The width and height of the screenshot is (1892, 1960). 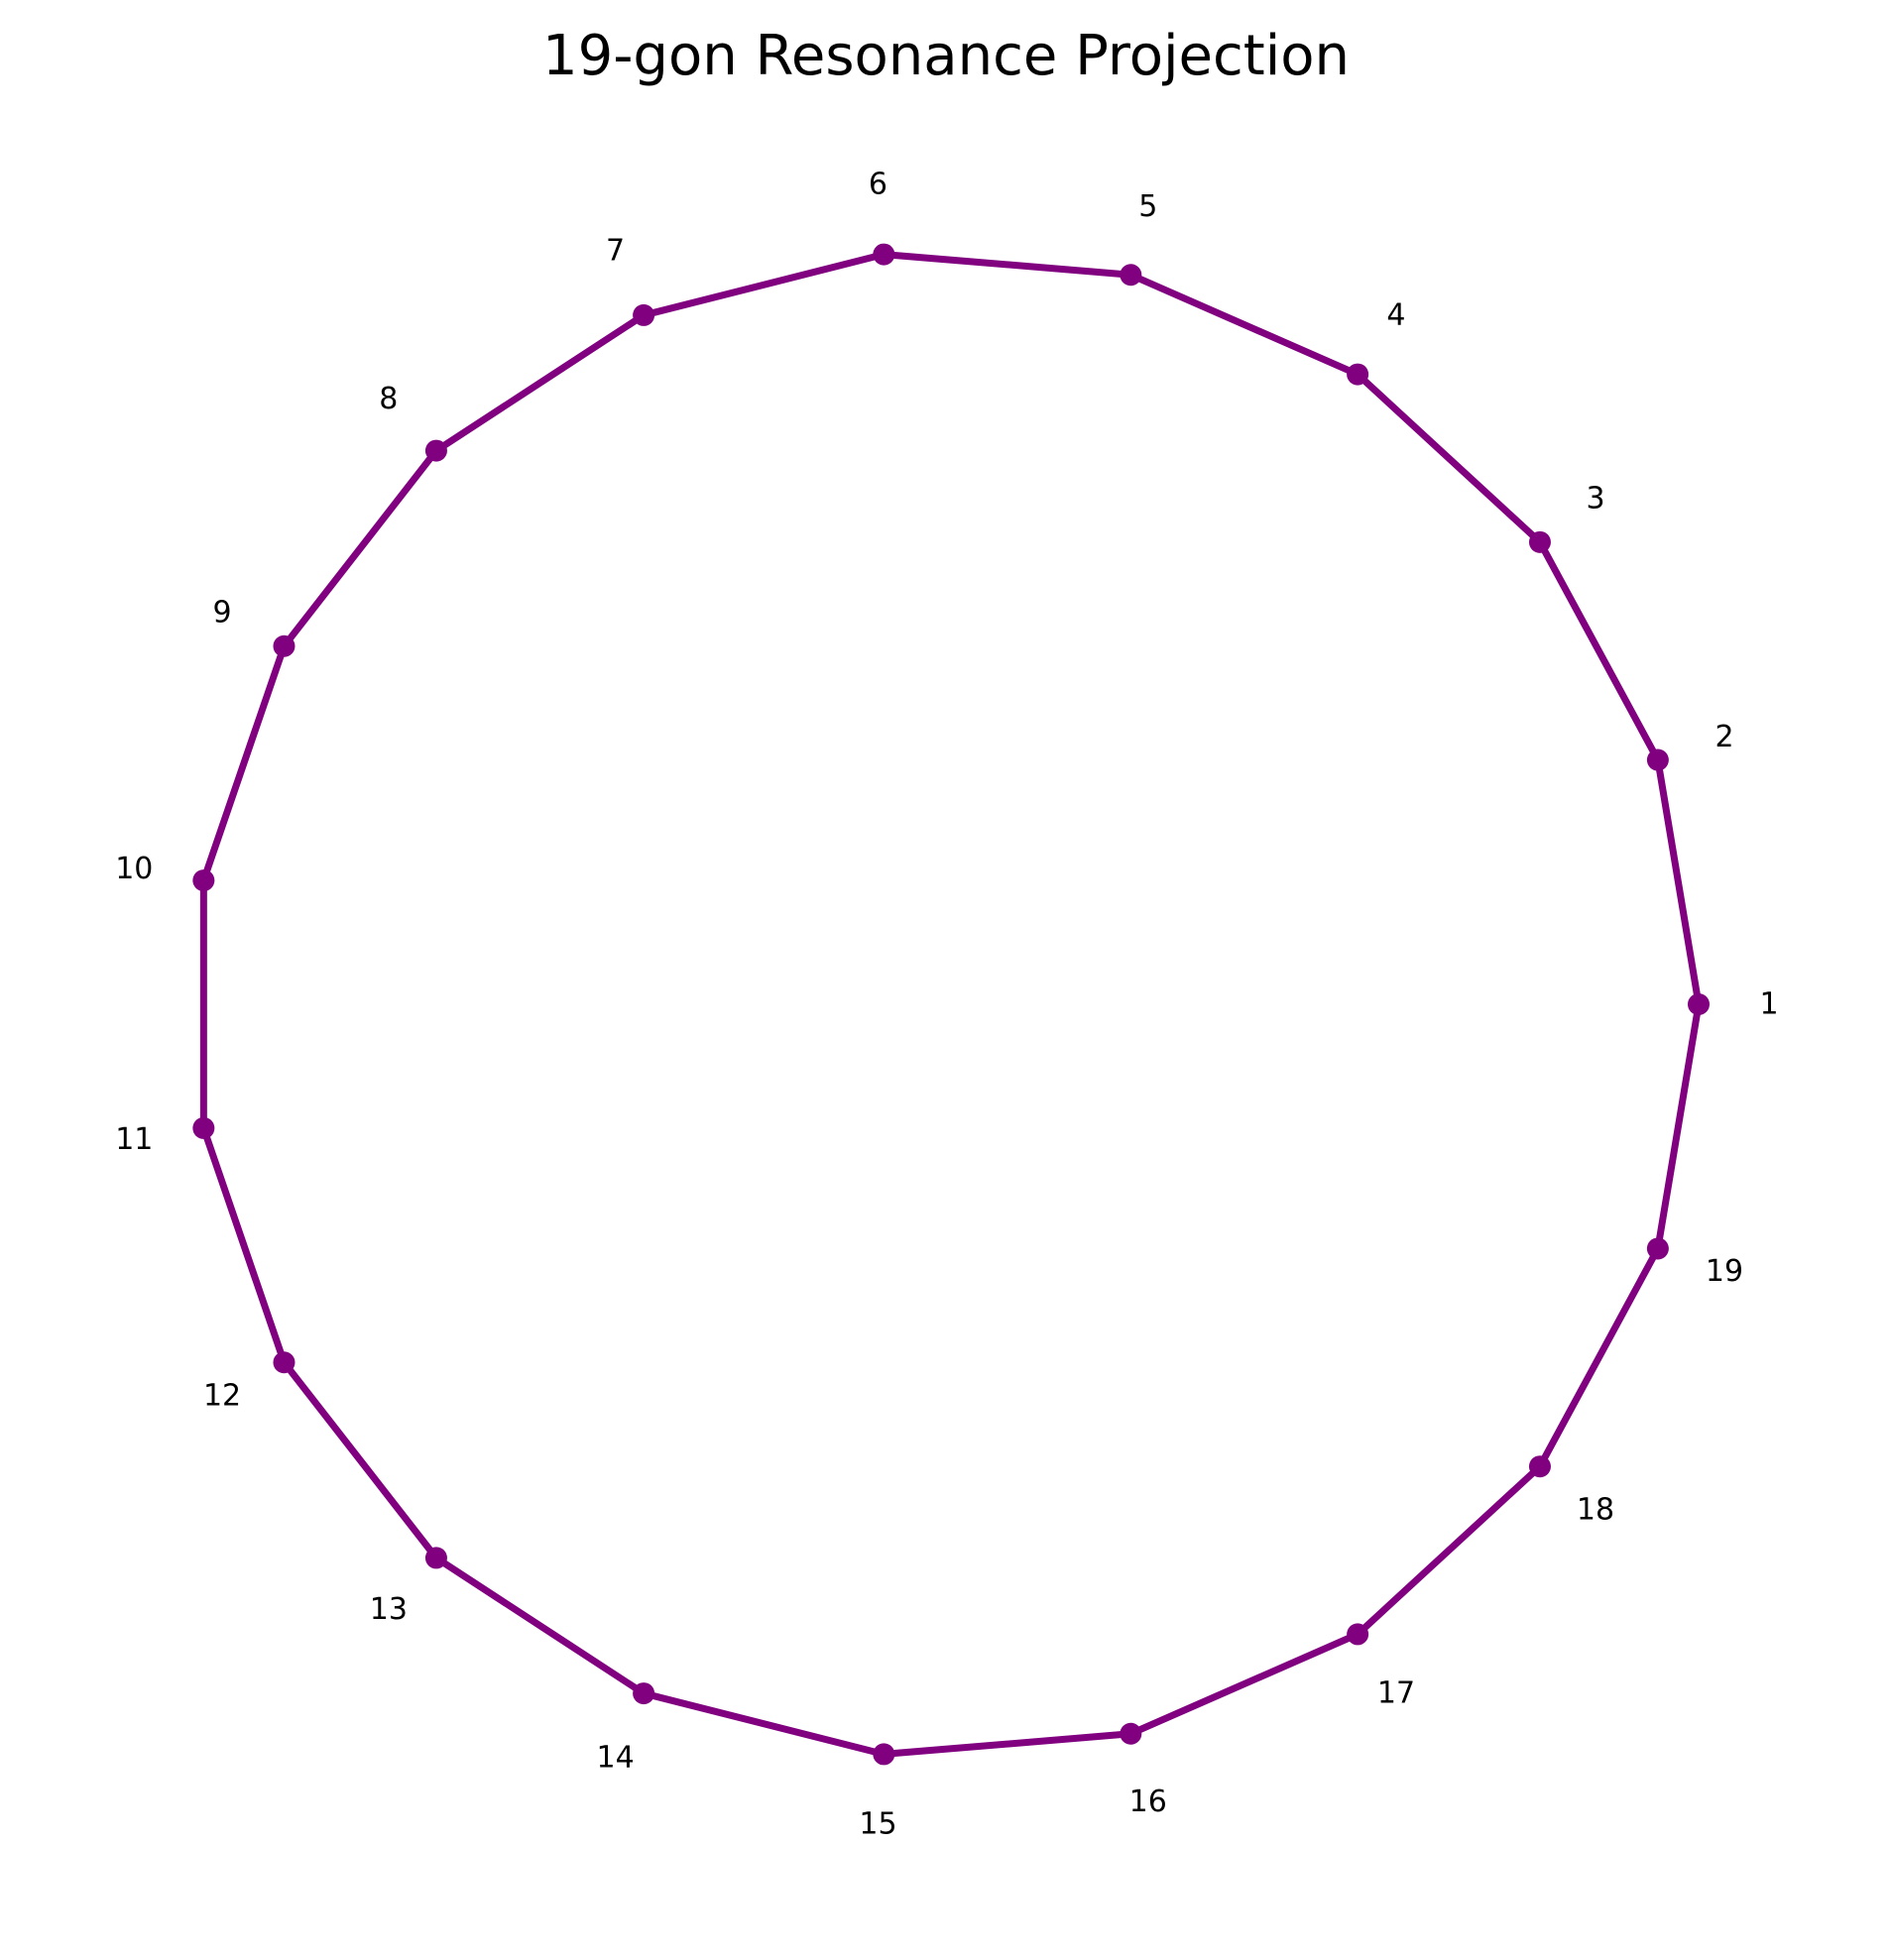 I want to click on vertex-label-5: 5, so click(x=1147, y=206).